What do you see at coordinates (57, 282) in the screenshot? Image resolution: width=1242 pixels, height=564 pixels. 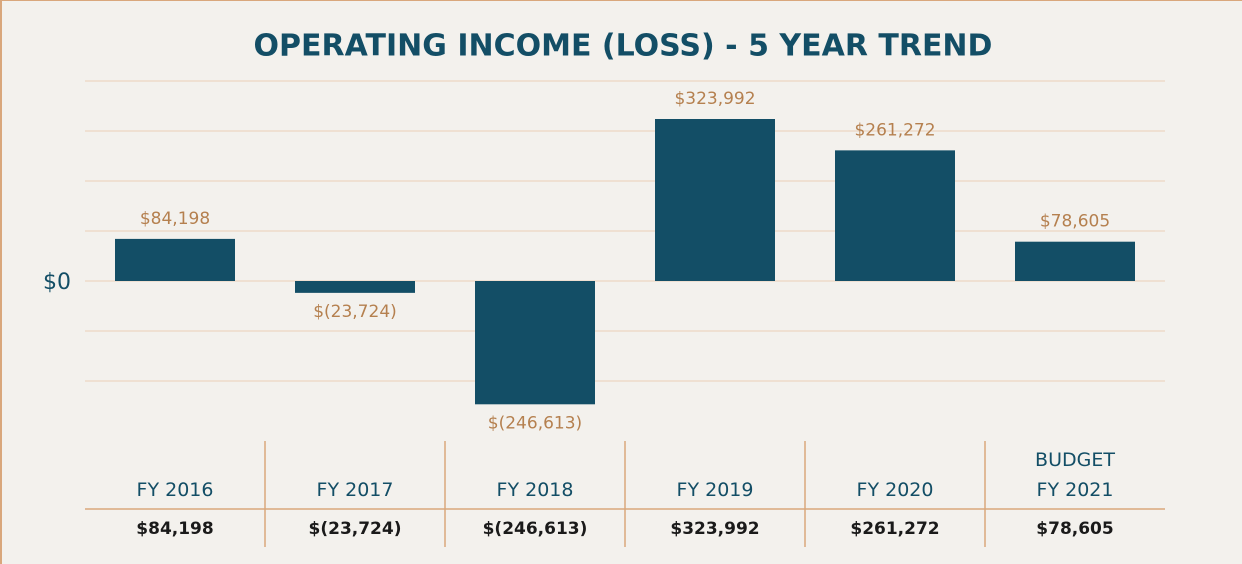 I see `y-tick-label: $0` at bounding box center [57, 282].